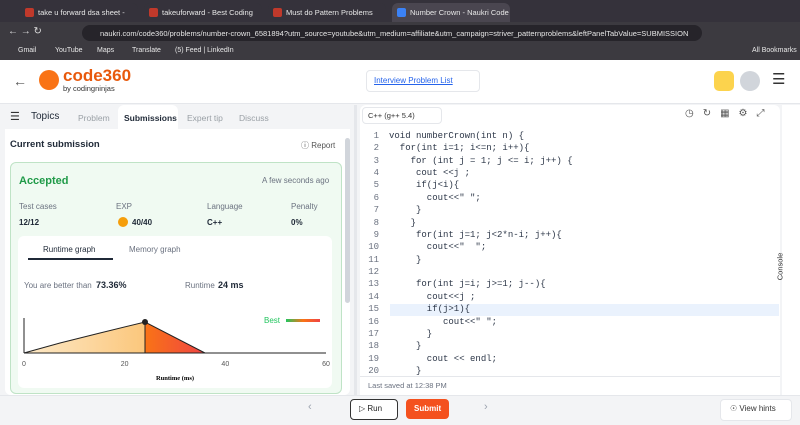 The width and height of the screenshot is (800, 425). Describe the element at coordinates (451, 12) in the screenshot. I see `browser-tab: Number Crown - Naukri Code 3` at that location.